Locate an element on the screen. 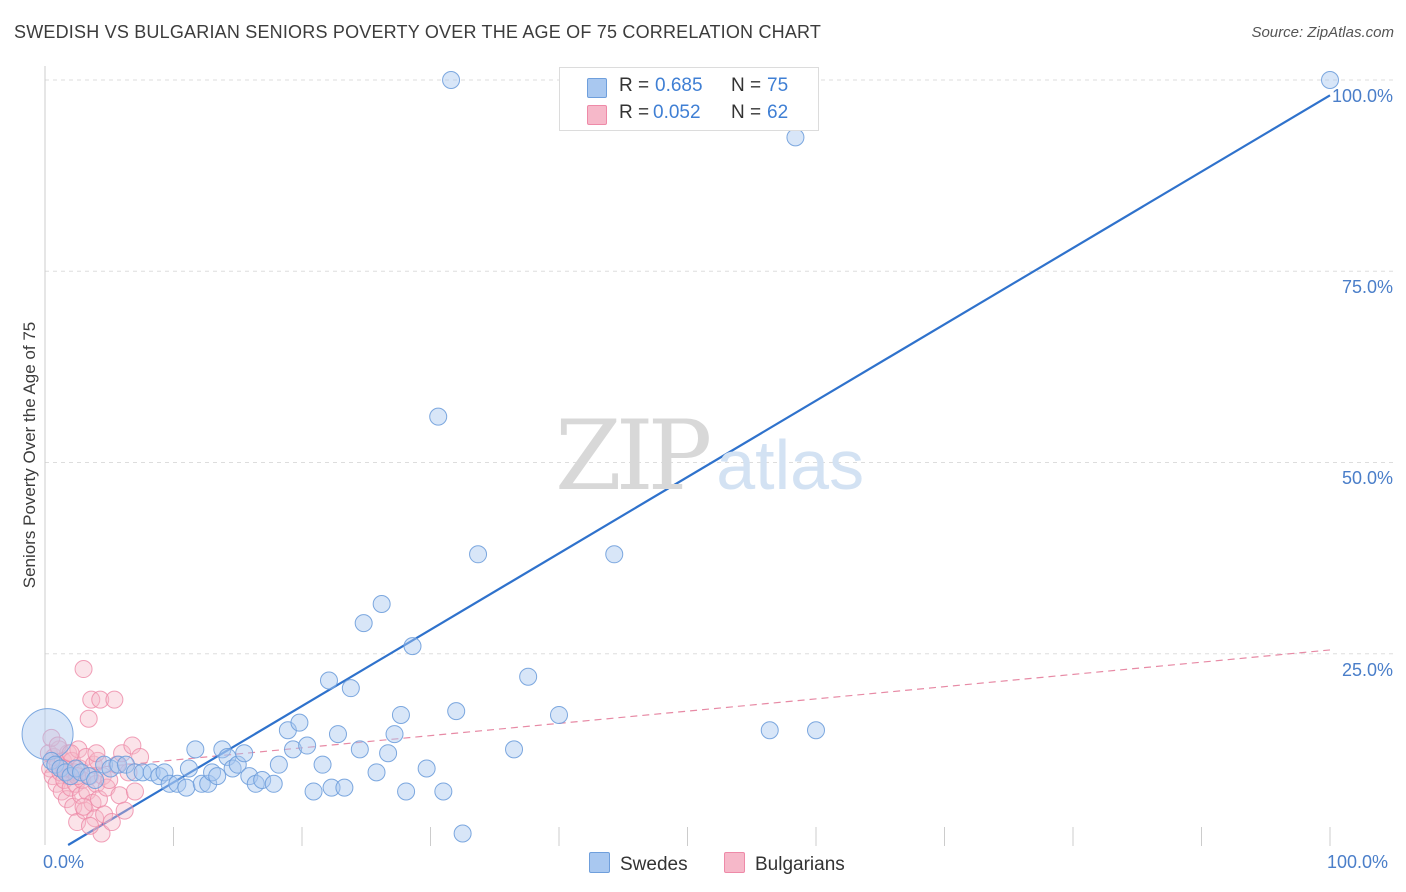 This screenshot has width=1406, height=892. source-label: Source: ZipAtlas.com is located at coordinates (1322, 32).